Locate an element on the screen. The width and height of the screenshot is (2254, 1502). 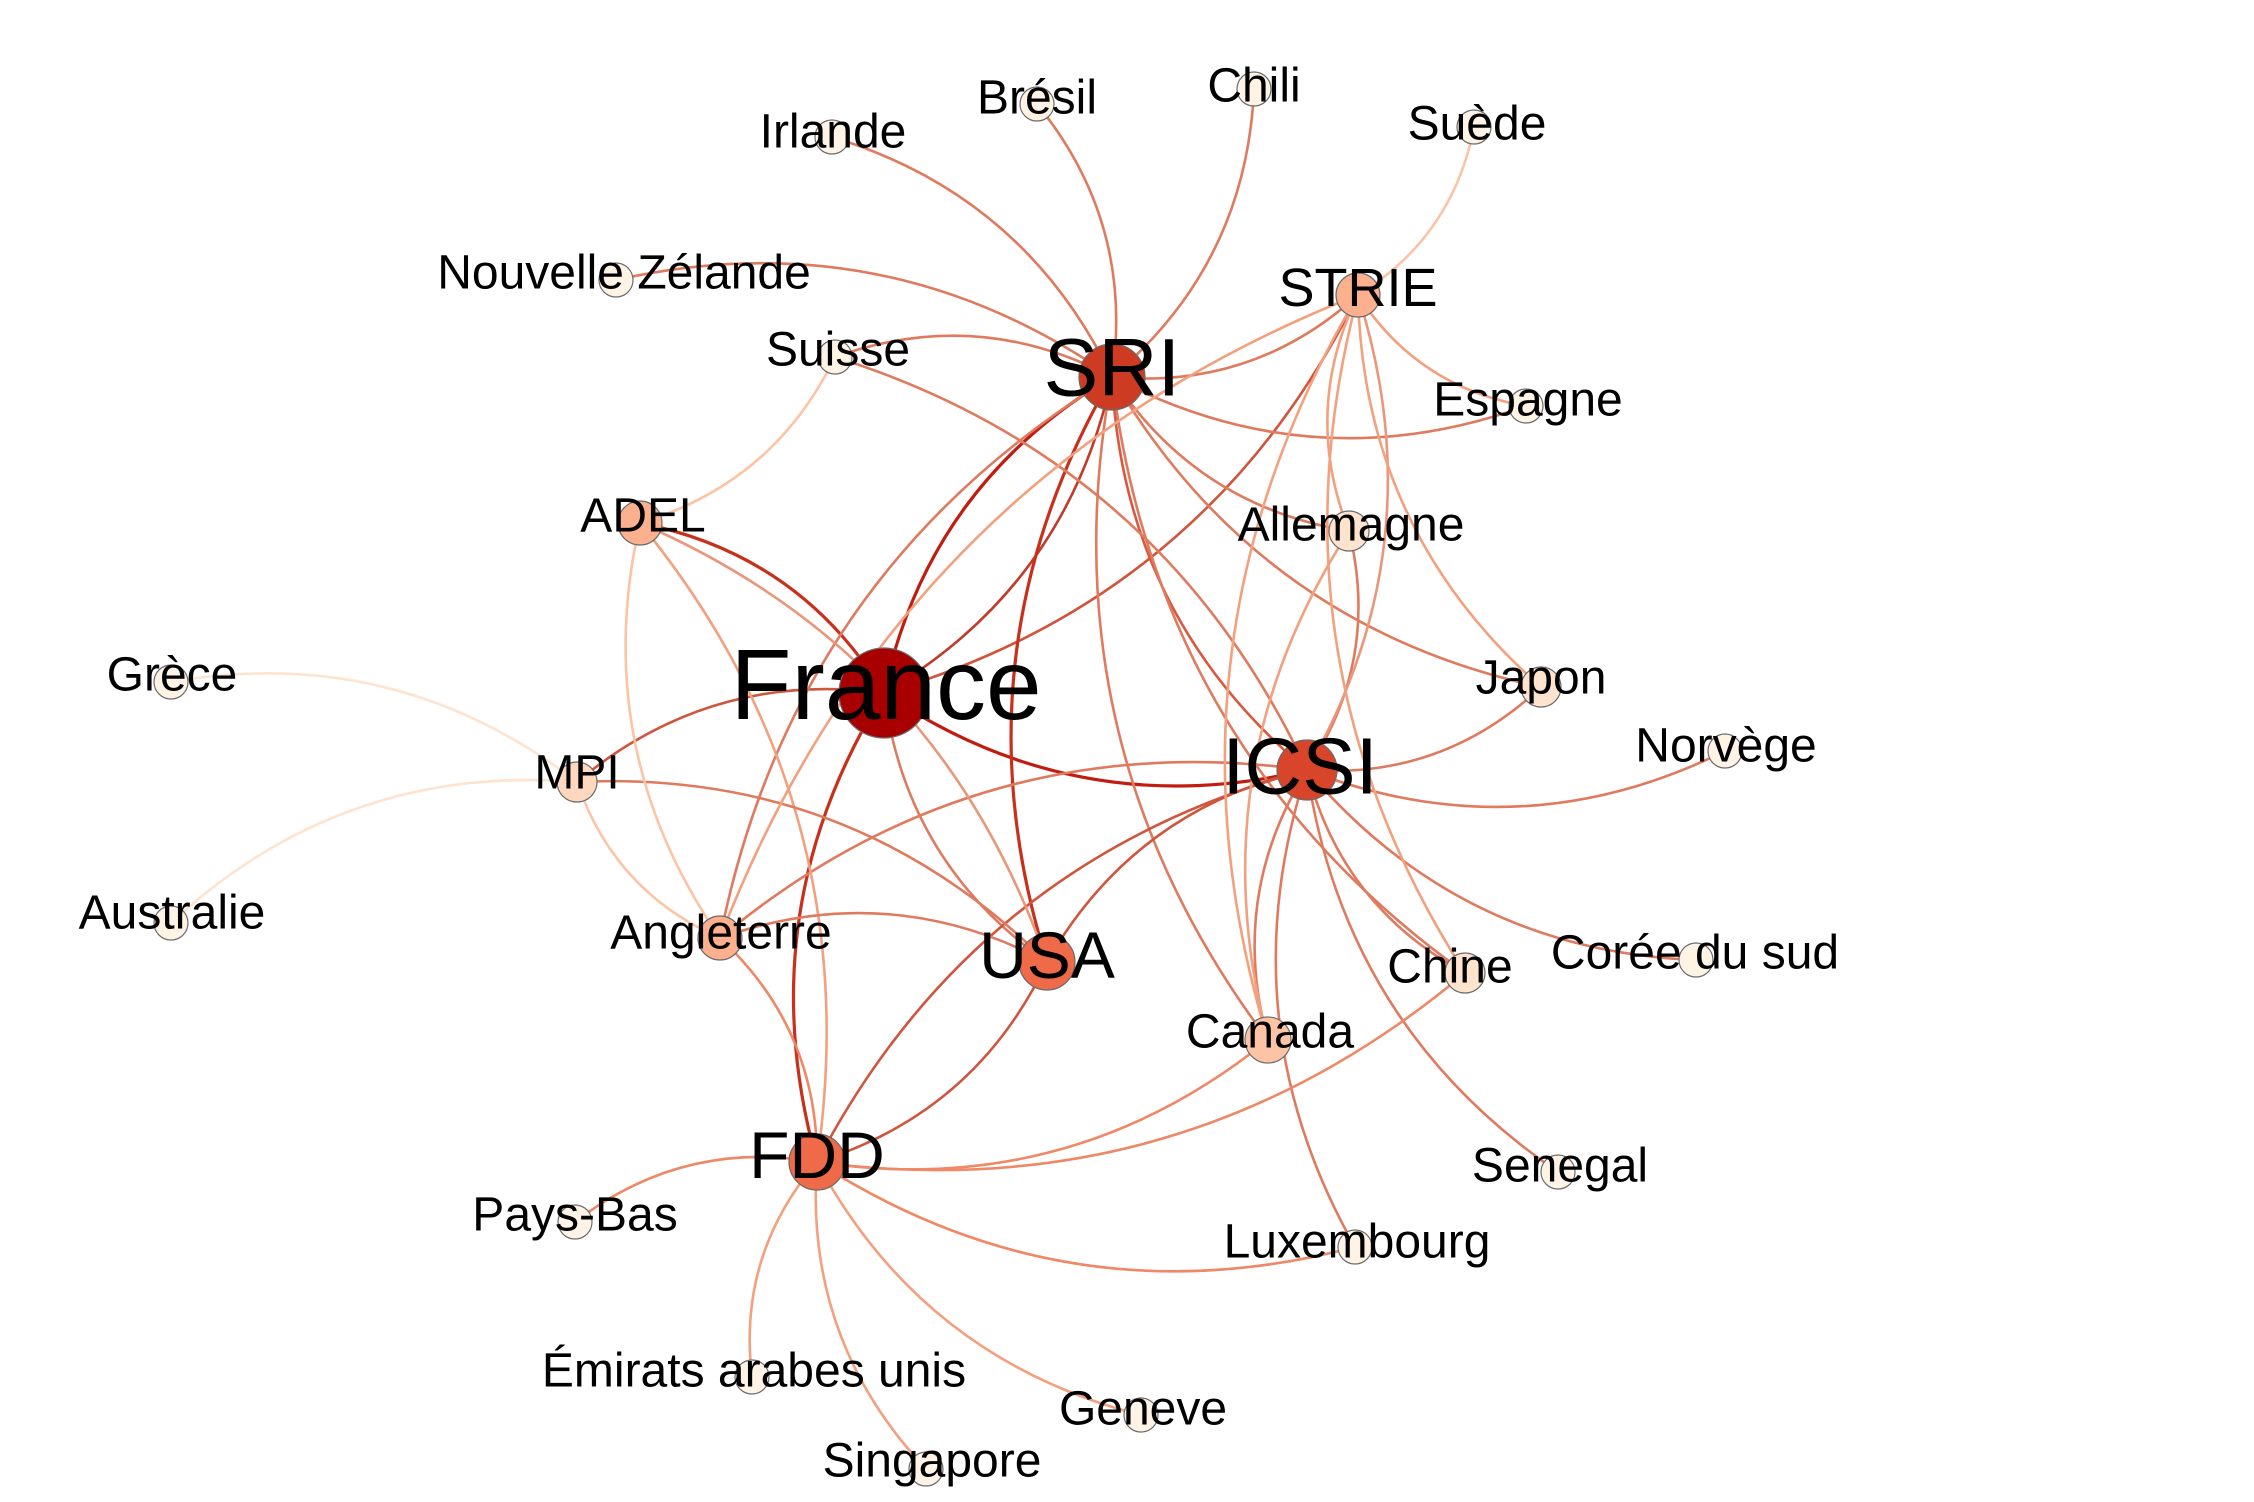
edge-ICSI-Chine is located at coordinates (1386, 871).